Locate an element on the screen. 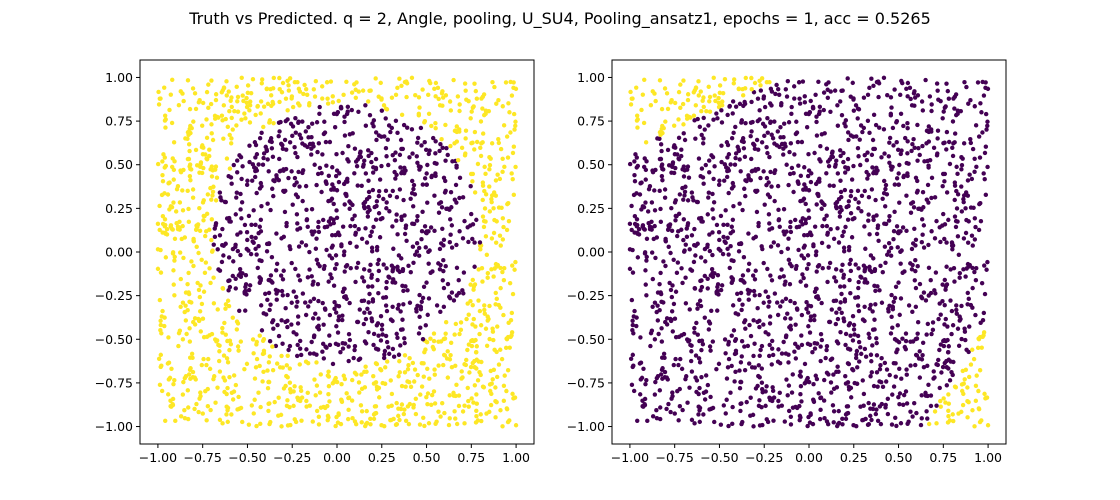 The height and width of the screenshot is (500, 1120). truth-y-tick-label: 0.00 is located at coordinates (119, 252).